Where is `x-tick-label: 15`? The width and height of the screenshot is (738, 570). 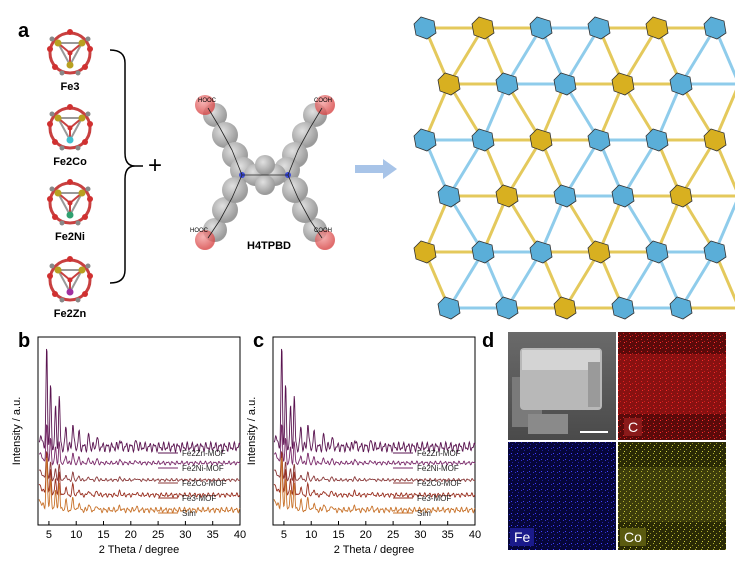
x-tick-label: 15 is located at coordinates (338, 535).